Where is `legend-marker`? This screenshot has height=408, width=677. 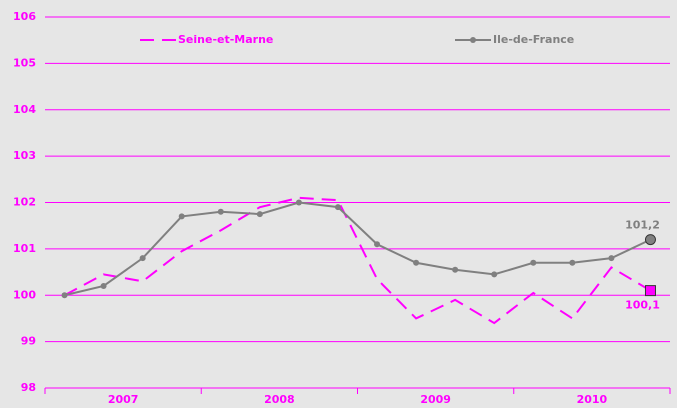 legend-marker is located at coordinates (473, 40).